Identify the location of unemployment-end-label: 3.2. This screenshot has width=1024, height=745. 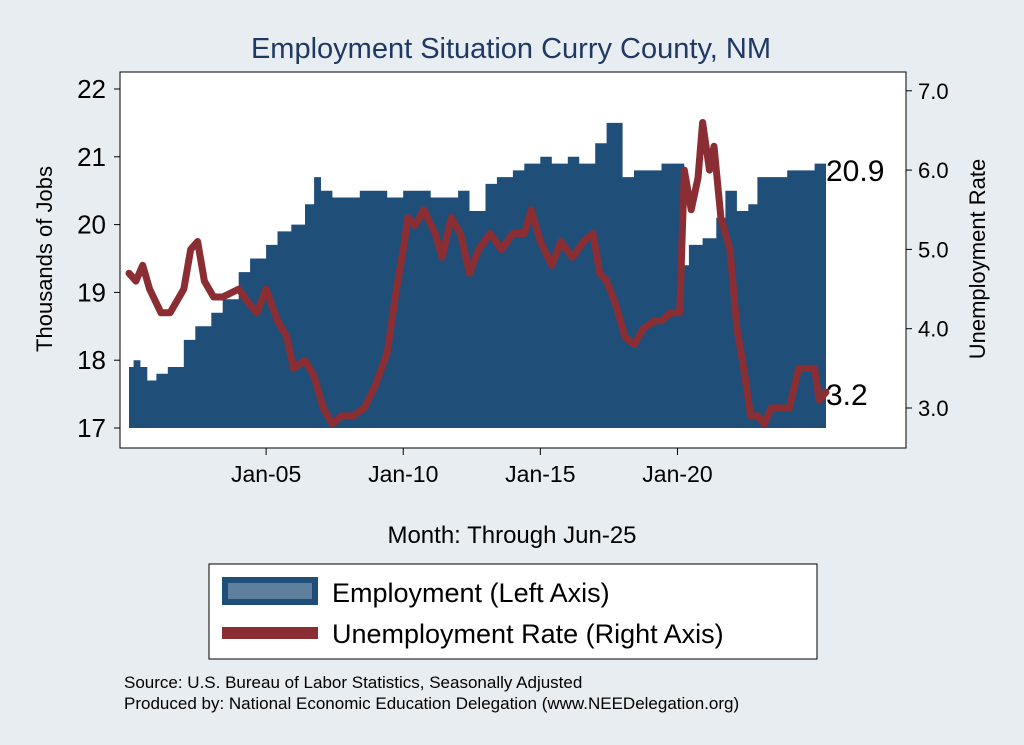
(847, 395).